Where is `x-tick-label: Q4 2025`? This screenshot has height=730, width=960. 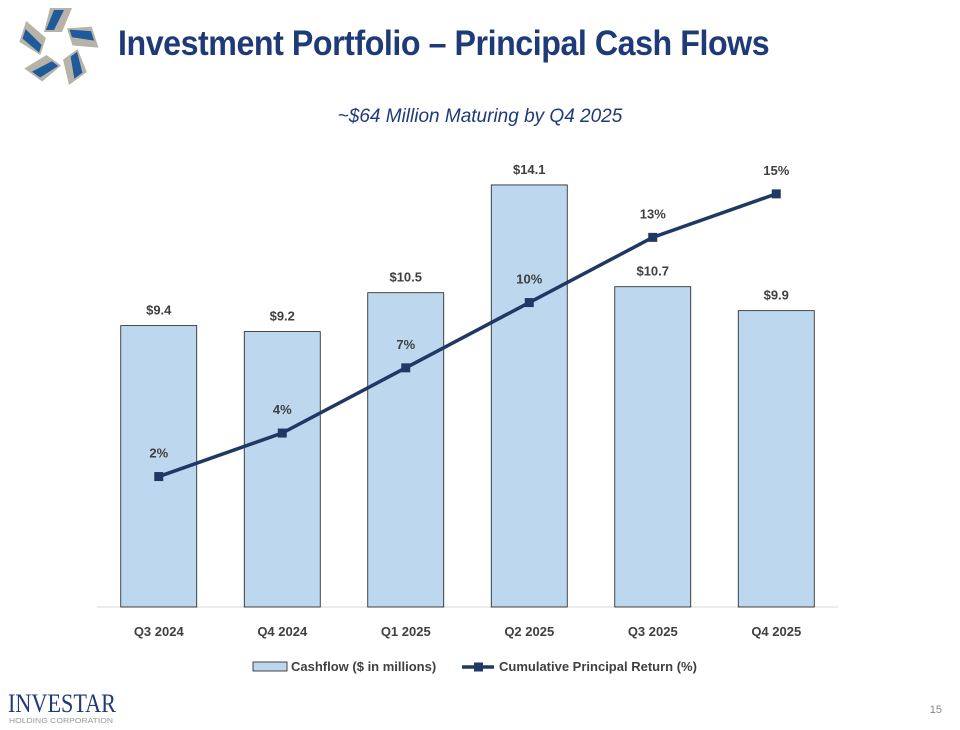
x-tick-label: Q4 2025 is located at coordinates (776, 631).